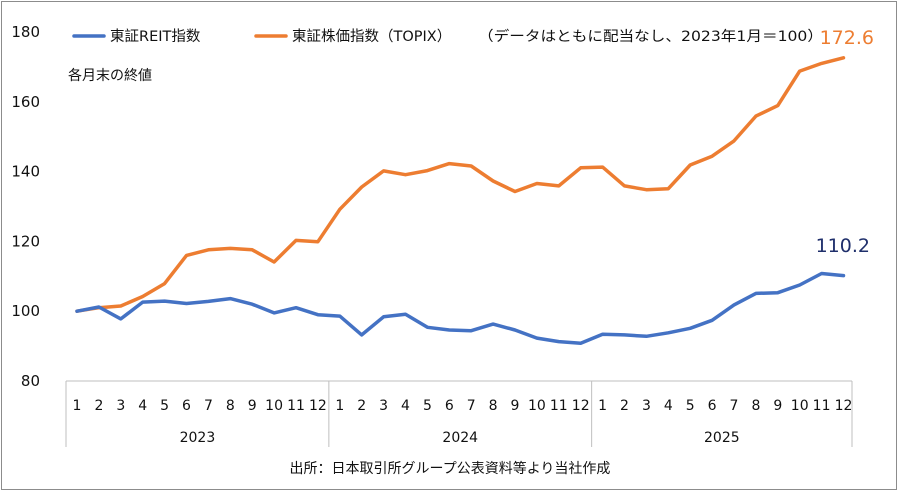  What do you see at coordinates (155, 36) in the screenshot?
I see `legend-label-reit: 東証REIT指数` at bounding box center [155, 36].